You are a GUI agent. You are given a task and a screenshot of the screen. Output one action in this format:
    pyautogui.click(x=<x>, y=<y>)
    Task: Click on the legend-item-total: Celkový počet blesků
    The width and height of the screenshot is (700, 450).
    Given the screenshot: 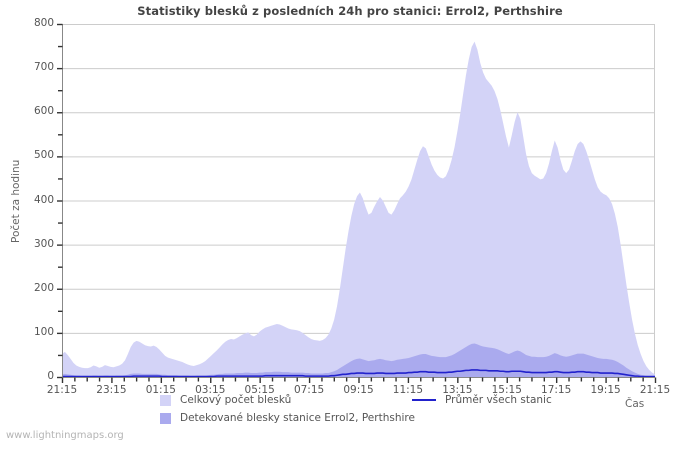 What is the action you would take?
    pyautogui.click(x=225, y=400)
    